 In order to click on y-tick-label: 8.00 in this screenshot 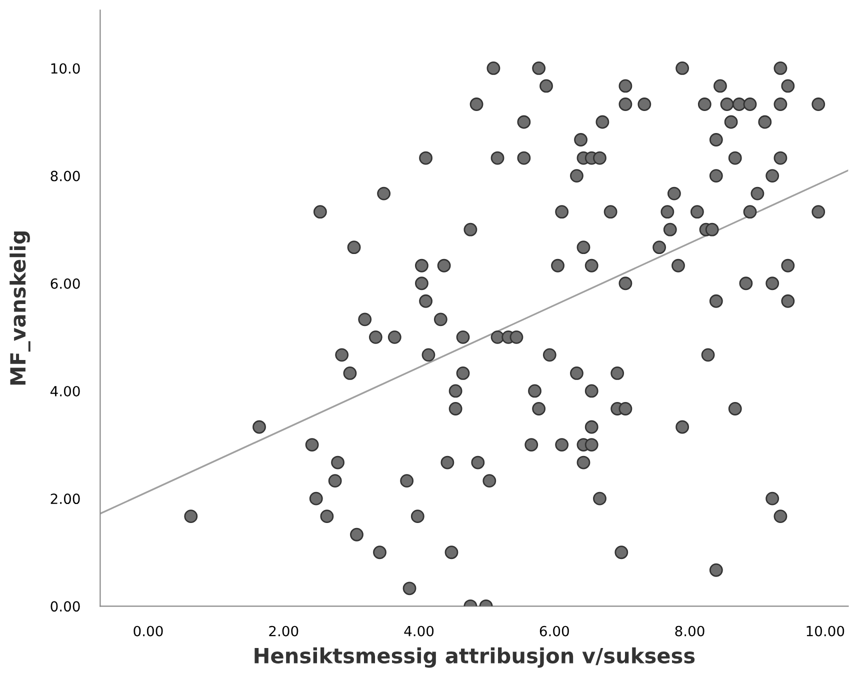, I will do `click(65, 176)`.